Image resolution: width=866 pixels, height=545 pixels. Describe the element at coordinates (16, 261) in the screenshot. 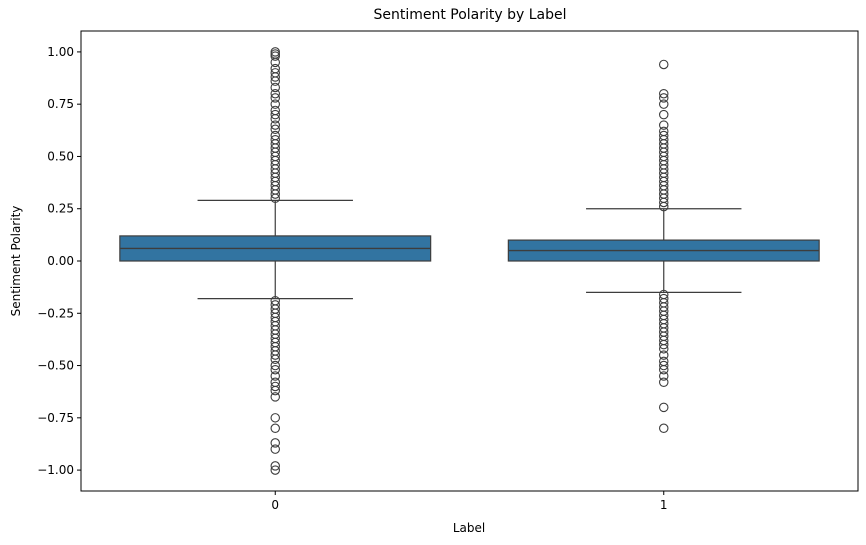

I see `y-axis-label: Sentiment Polarity` at that location.